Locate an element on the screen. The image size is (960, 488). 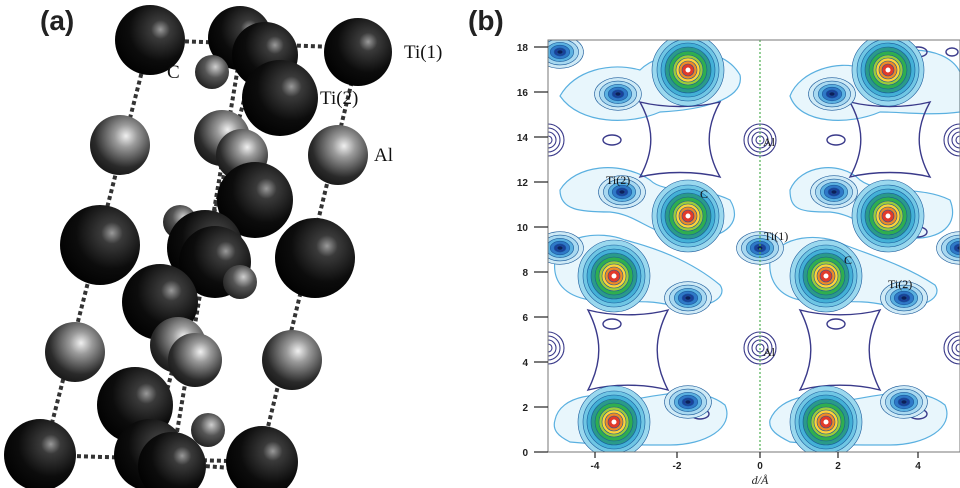
y-tick-label: 14 is located at coordinates (523, 138).